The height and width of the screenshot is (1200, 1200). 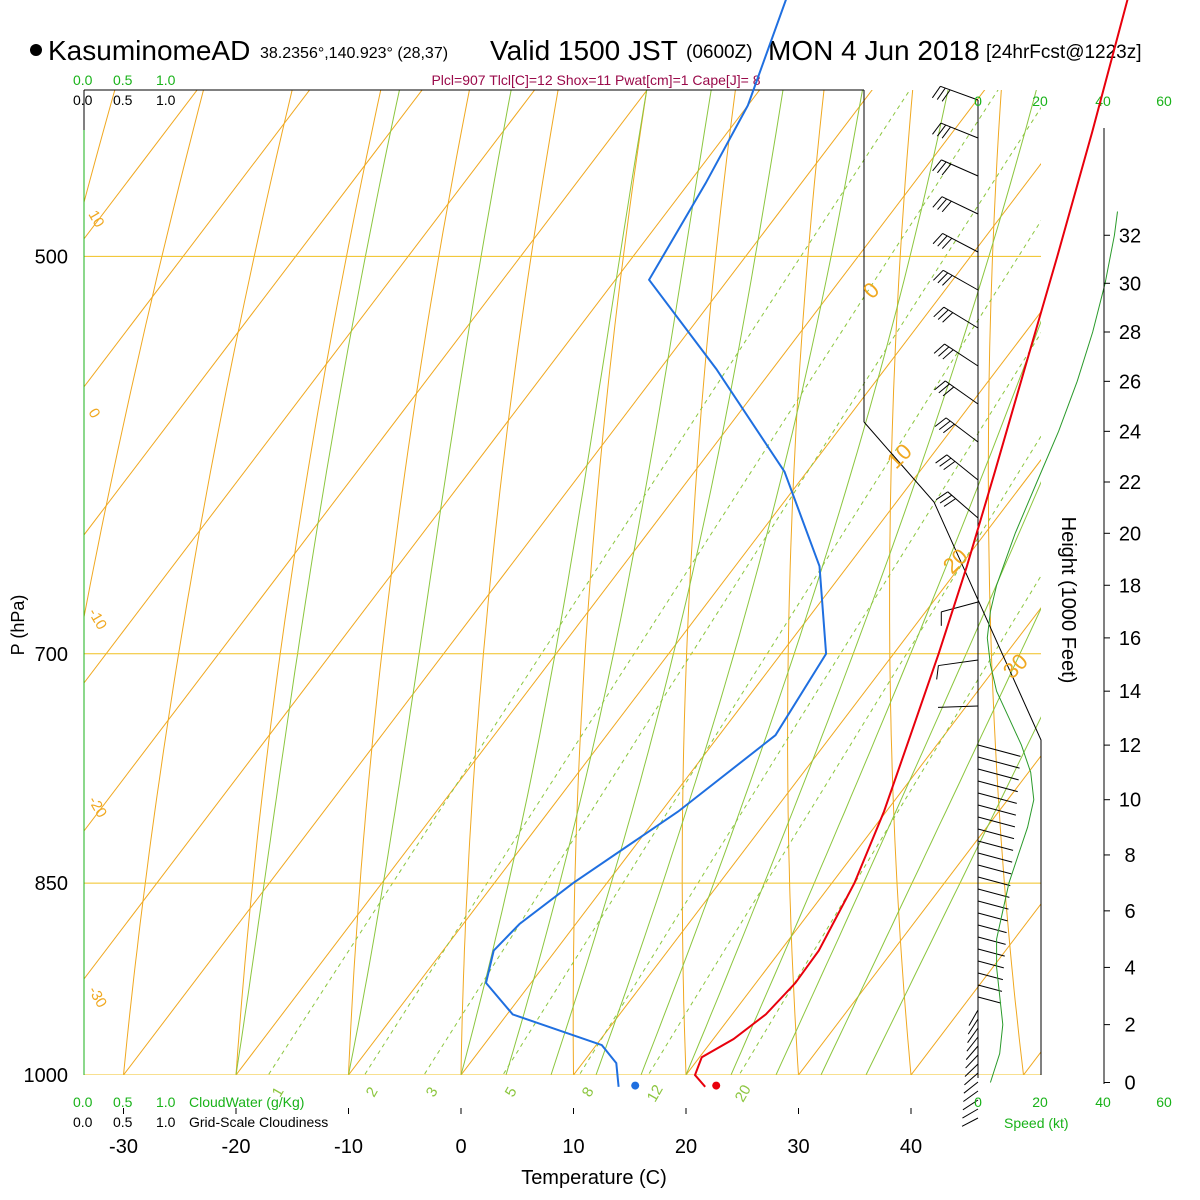 I want to click on speed-tick-bottom-0: 0, so click(x=978, y=1102).